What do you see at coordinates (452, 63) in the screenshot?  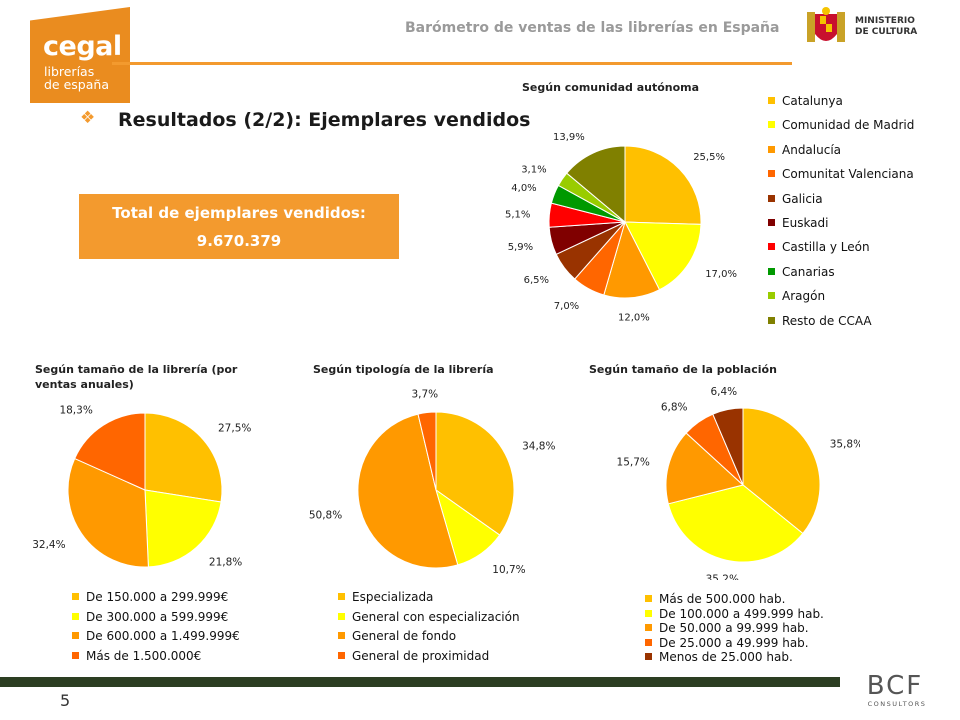 I see `header-divider` at bounding box center [452, 63].